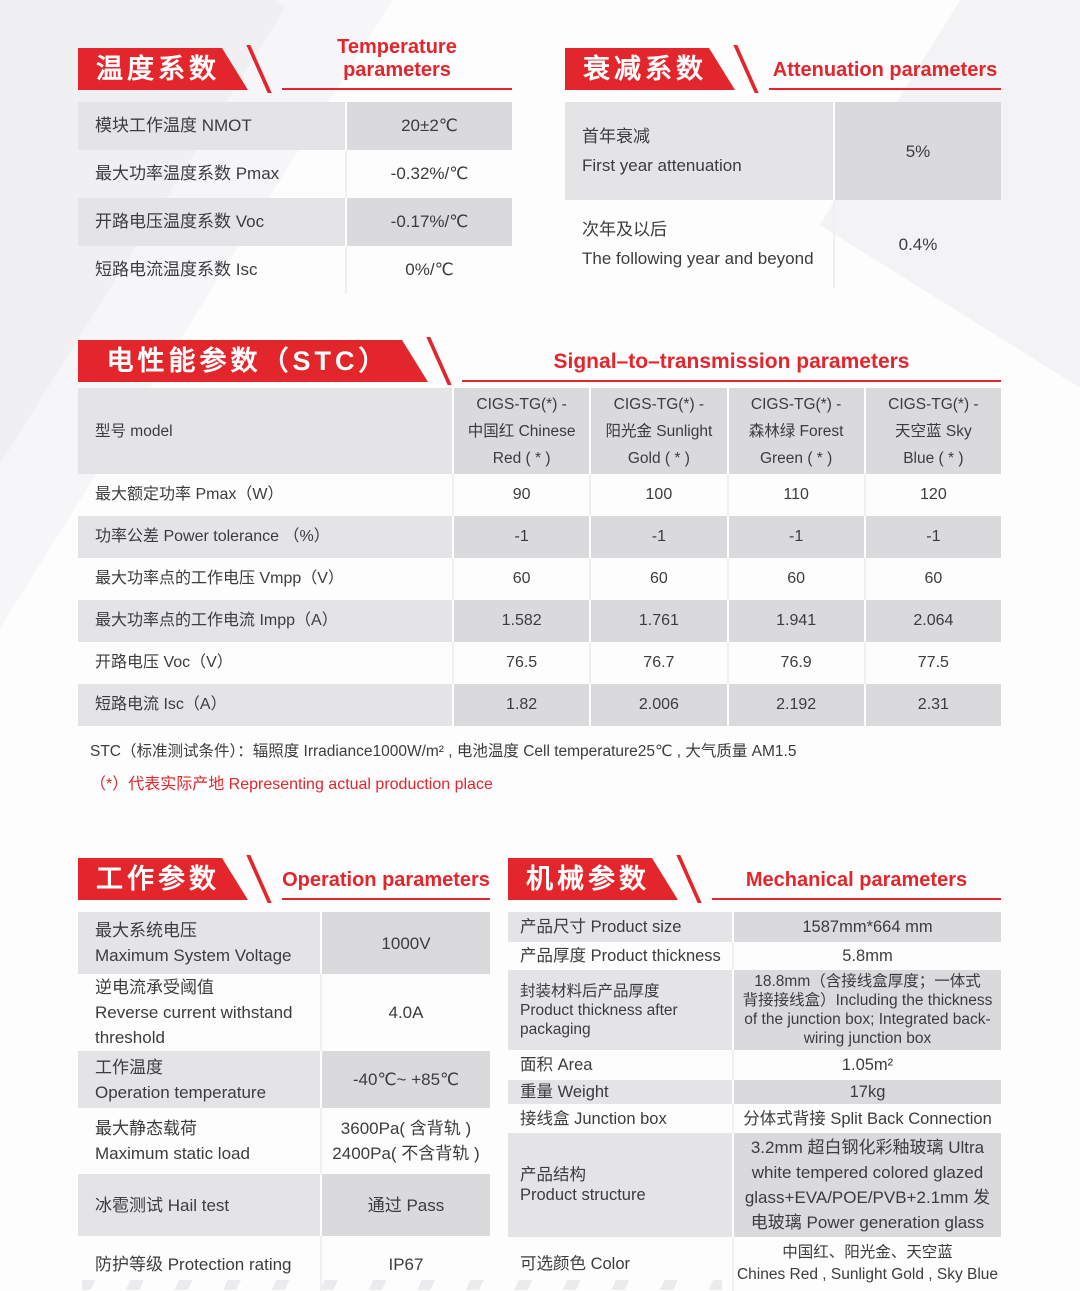  Describe the element at coordinates (932, 621) in the screenshot. I see `row-value: 2.064` at that location.